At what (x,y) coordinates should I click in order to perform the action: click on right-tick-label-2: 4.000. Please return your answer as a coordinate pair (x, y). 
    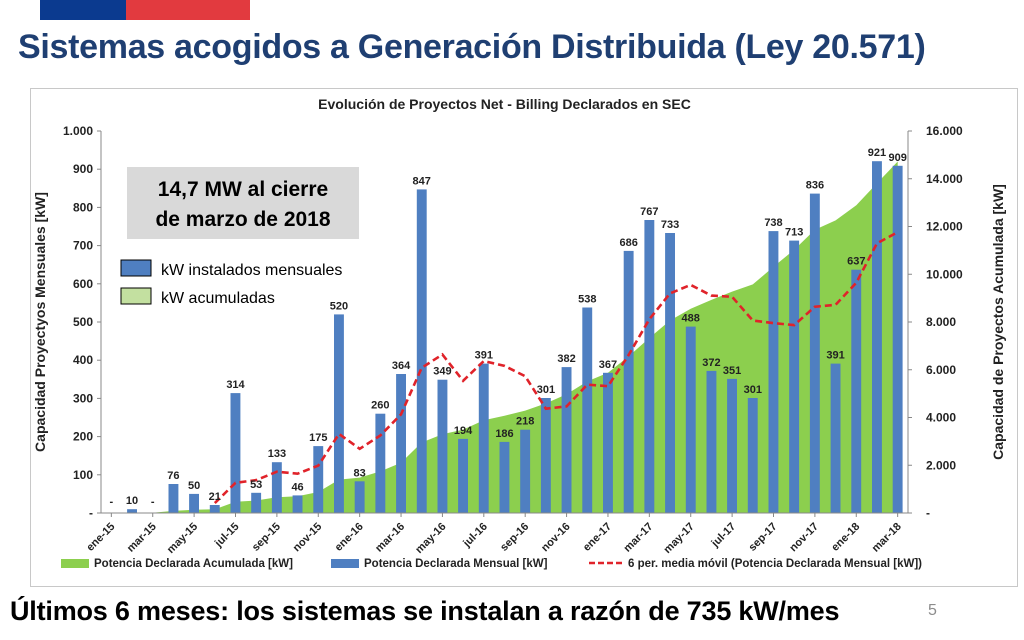
    Looking at the image, I should click on (941, 418).